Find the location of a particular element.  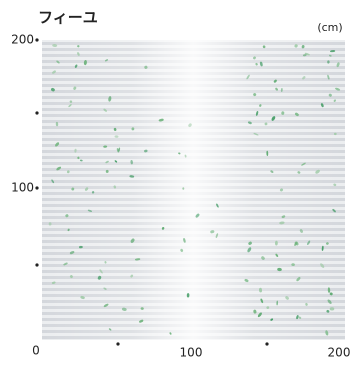

y-label: 100 is located at coordinates (22, 188).